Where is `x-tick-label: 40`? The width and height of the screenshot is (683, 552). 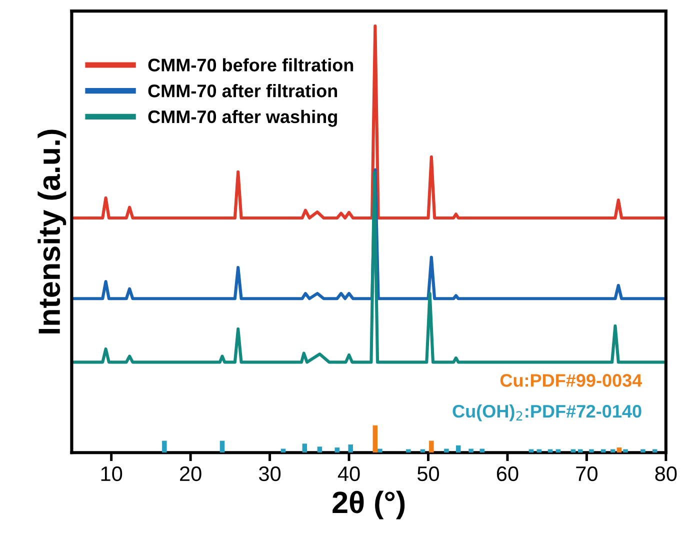
x-tick-label: 40 is located at coordinates (349, 474).